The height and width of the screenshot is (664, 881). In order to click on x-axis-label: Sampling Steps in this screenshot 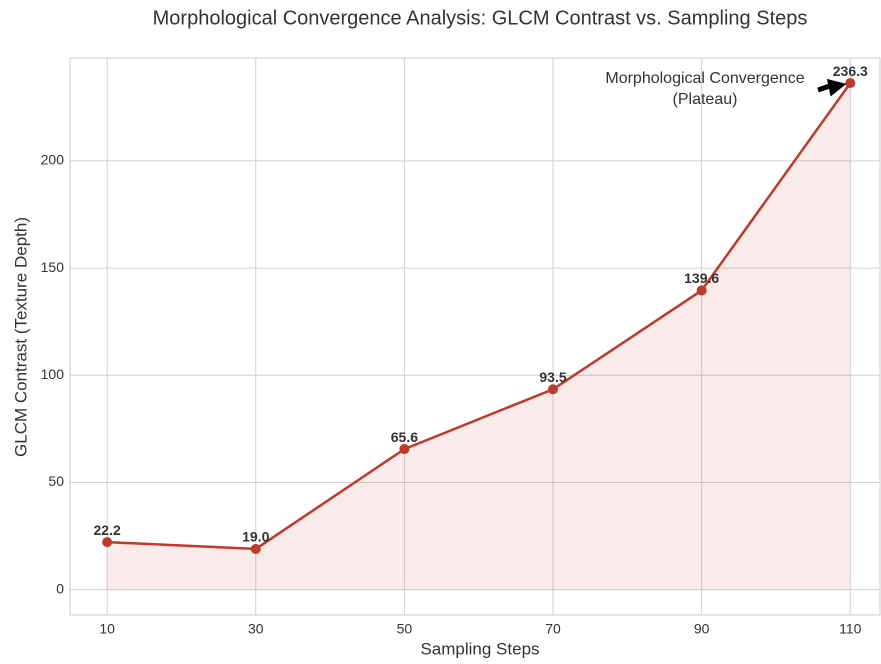, I will do `click(479, 648)`.